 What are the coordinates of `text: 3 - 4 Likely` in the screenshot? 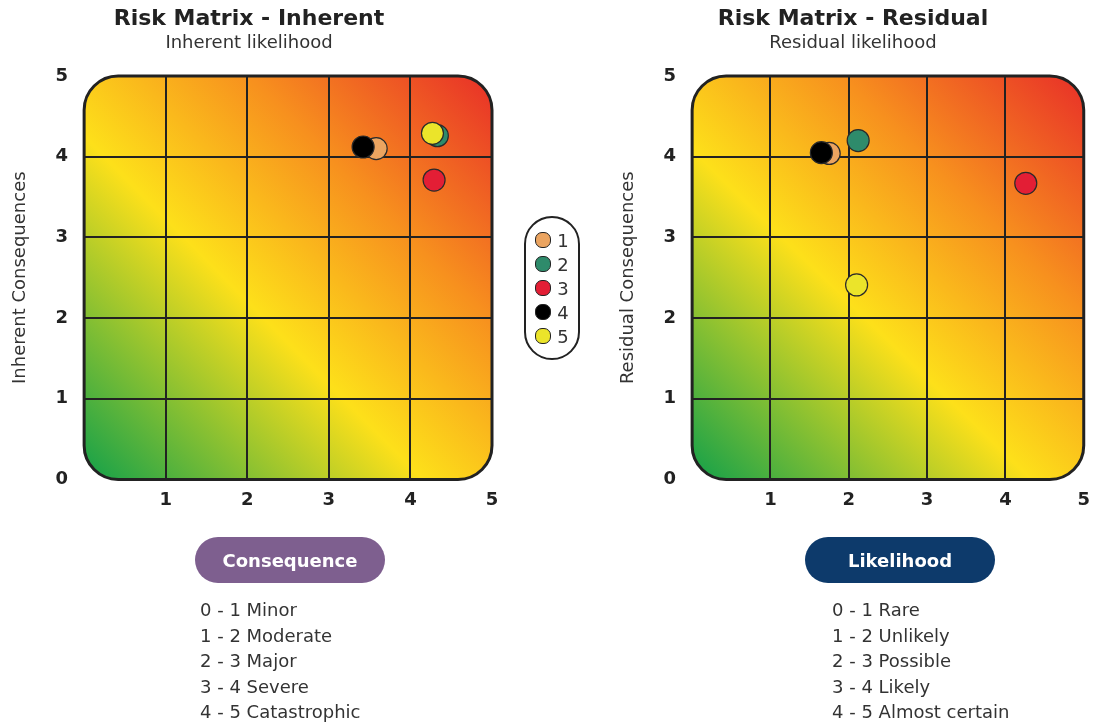 It's located at (882, 686).